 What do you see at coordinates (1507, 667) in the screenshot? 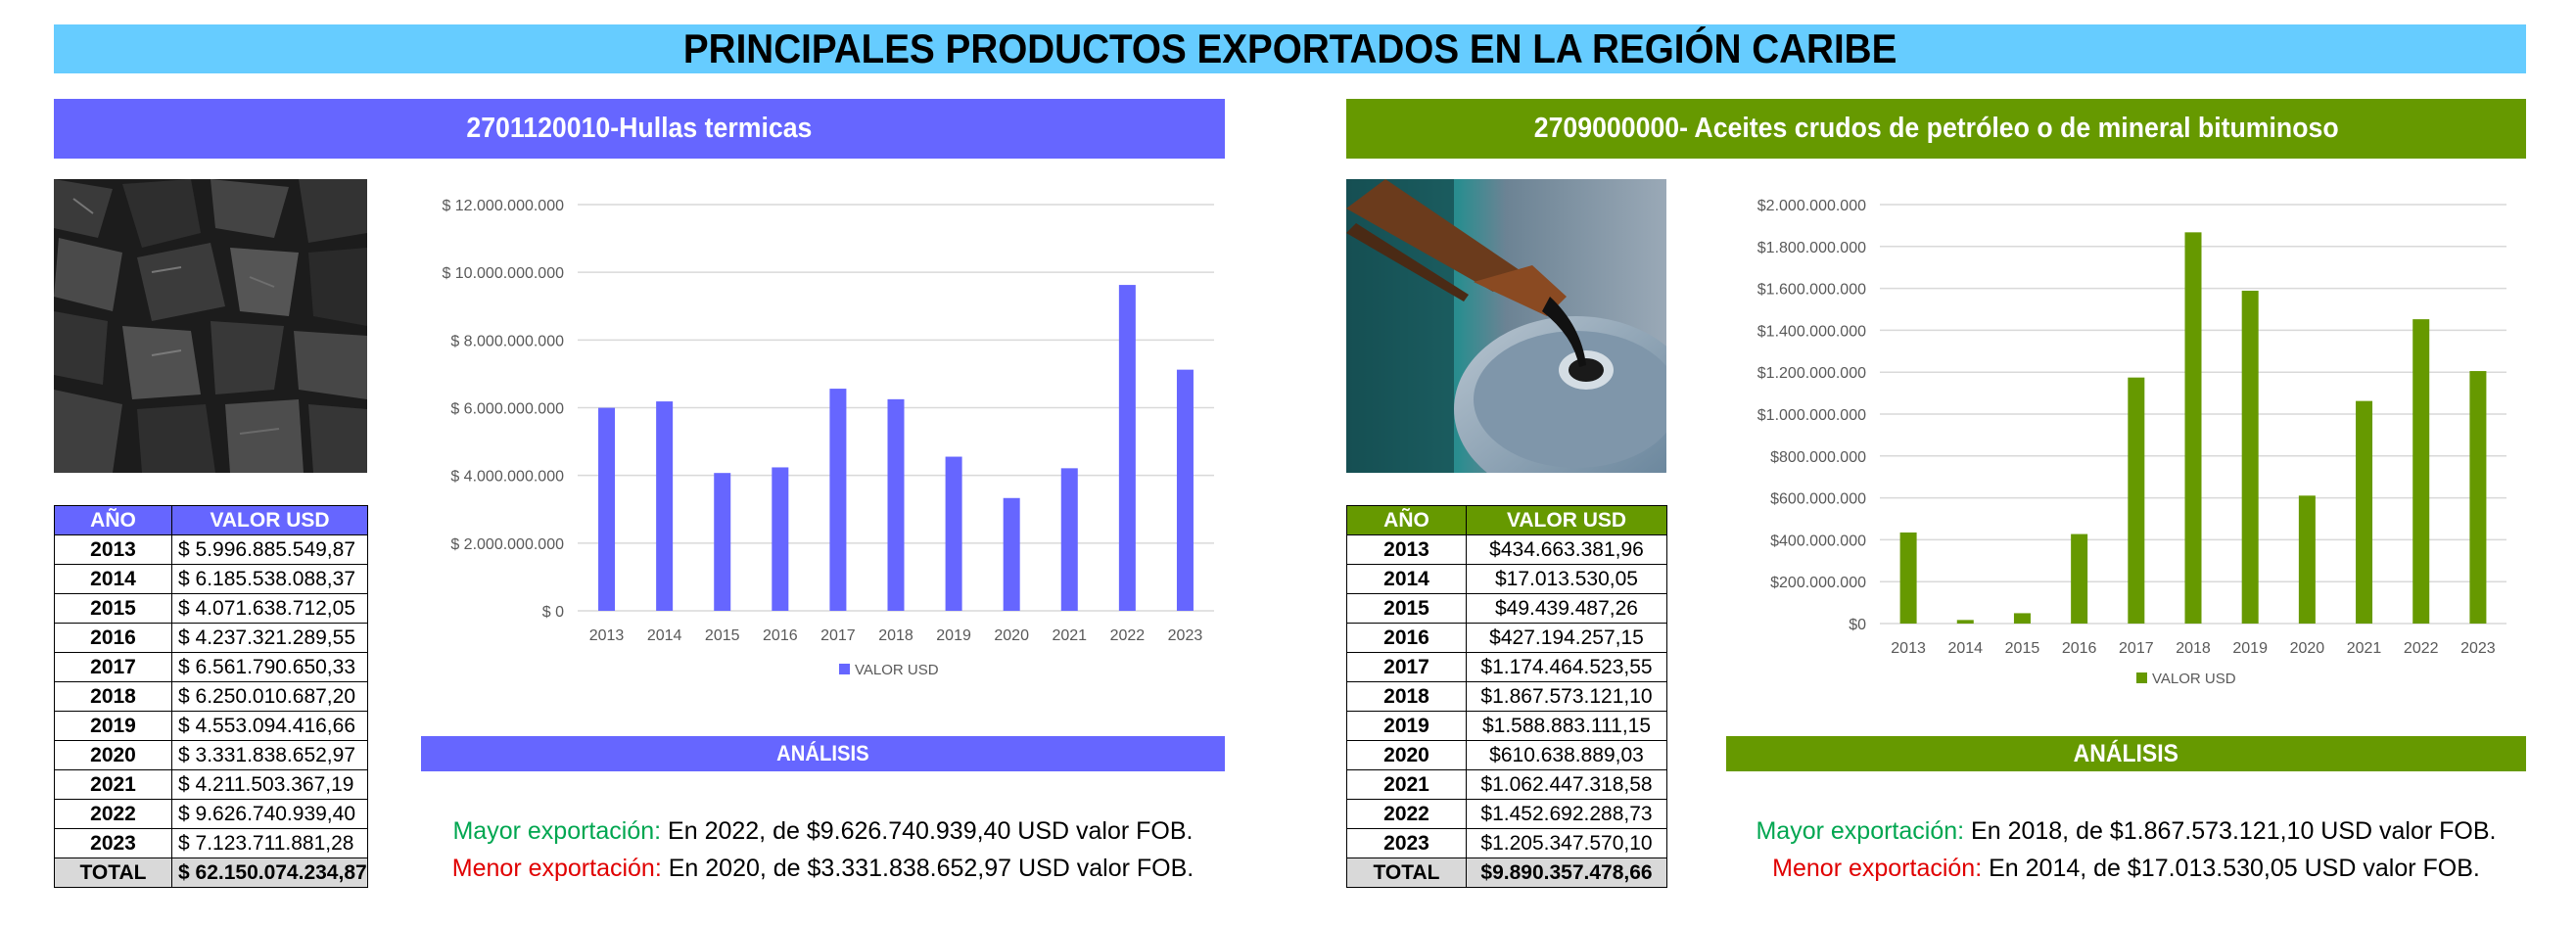
I see `table-row: 2017 $1.174.464.523,55` at bounding box center [1507, 667].